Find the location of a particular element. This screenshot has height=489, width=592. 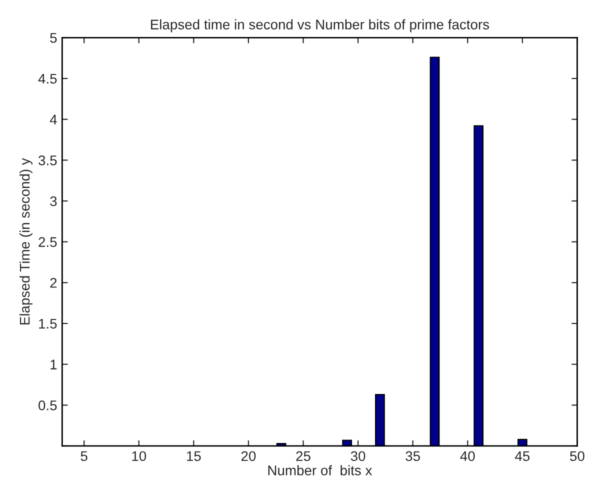

y-tick-label: 2.5 is located at coordinates (47, 242).